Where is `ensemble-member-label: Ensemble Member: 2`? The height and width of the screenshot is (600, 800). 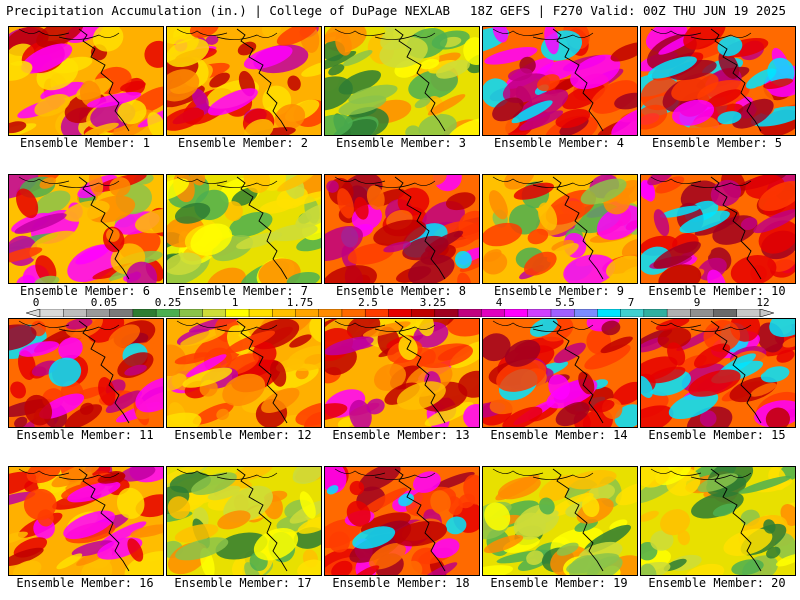 ensemble-member-label: Ensemble Member: 2 is located at coordinates (243, 143).